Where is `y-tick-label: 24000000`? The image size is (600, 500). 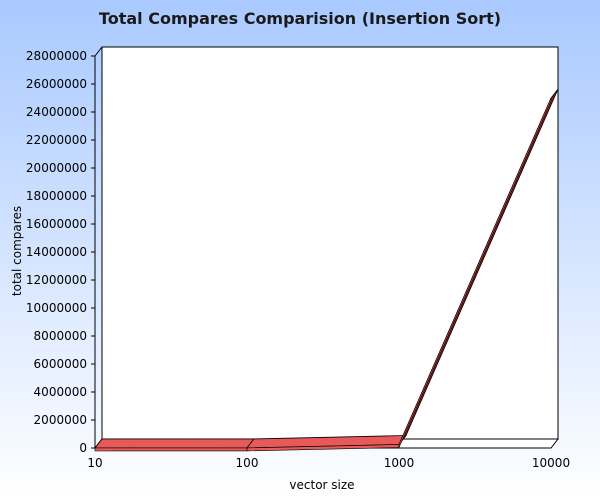 y-tick-label: 24000000 is located at coordinates (56, 112).